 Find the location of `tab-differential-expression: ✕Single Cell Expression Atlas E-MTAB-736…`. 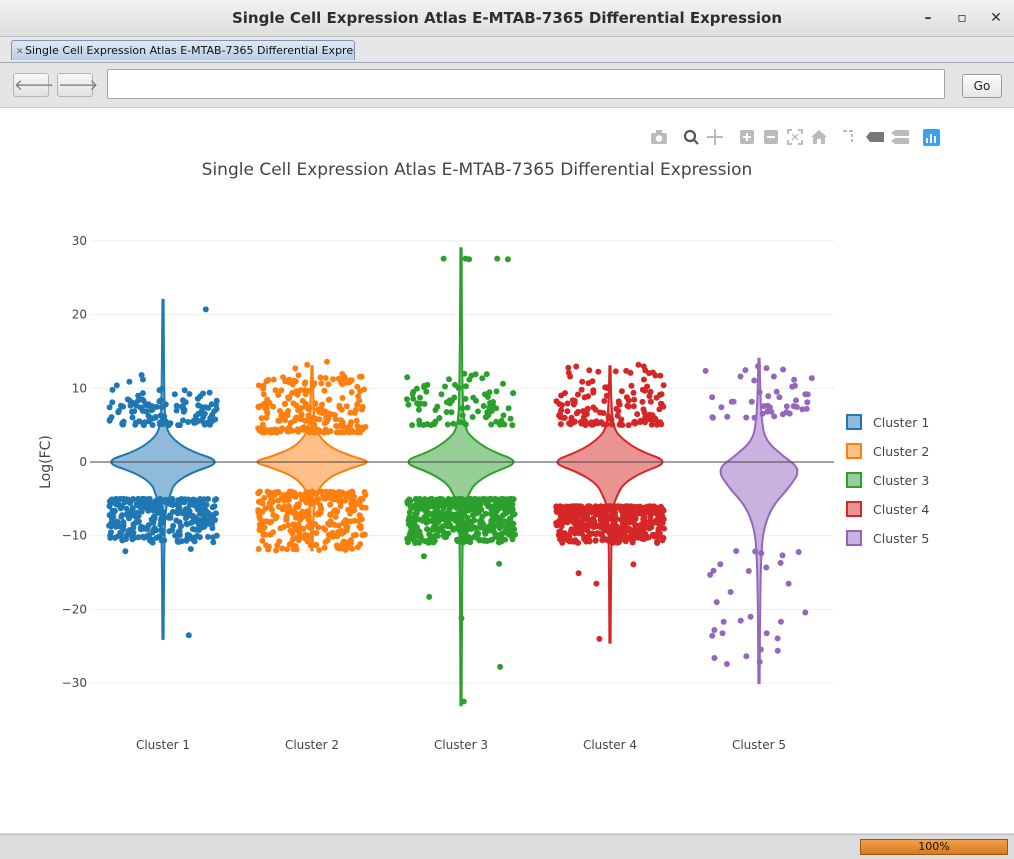

tab-differential-expression: ✕Single Cell Expression Atlas E-MTAB-736… is located at coordinates (183, 50).